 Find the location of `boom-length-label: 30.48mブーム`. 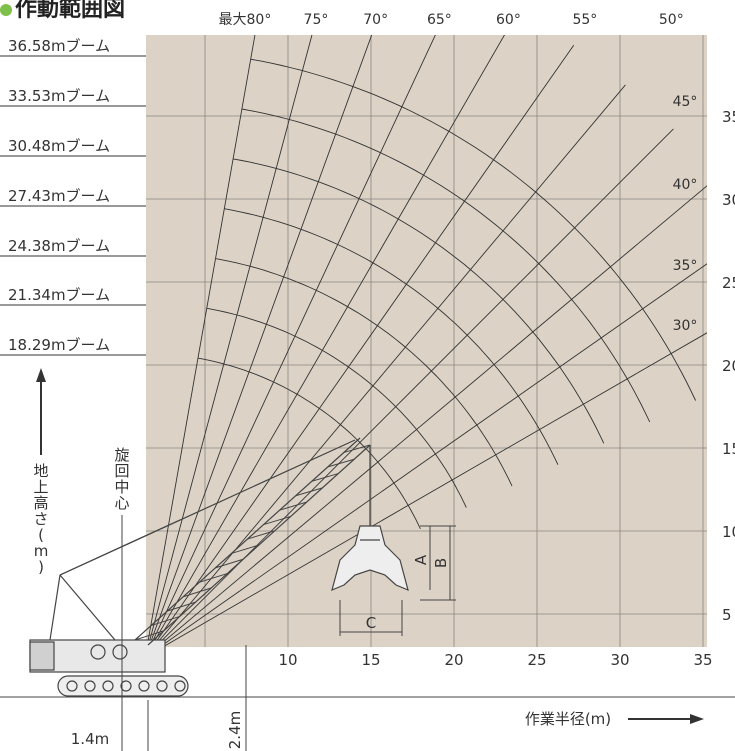

boom-length-label: 30.48mブーム is located at coordinates (59, 146).